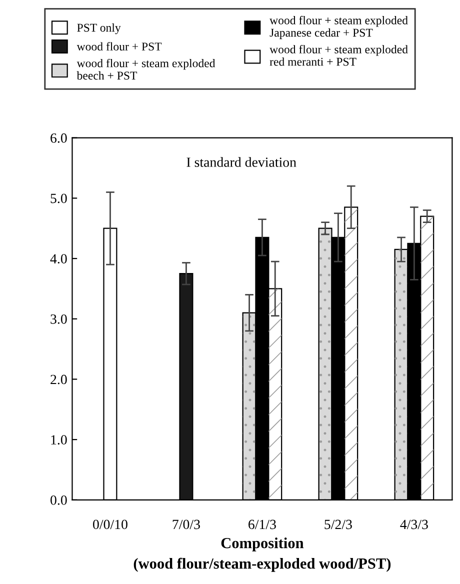 Image resolution: width=460 pixels, height=584 pixels. What do you see at coordinates (339, 55) in the screenshot?
I see `legend-label: wood flour + steam exploded red meranti + PST` at bounding box center [339, 55].